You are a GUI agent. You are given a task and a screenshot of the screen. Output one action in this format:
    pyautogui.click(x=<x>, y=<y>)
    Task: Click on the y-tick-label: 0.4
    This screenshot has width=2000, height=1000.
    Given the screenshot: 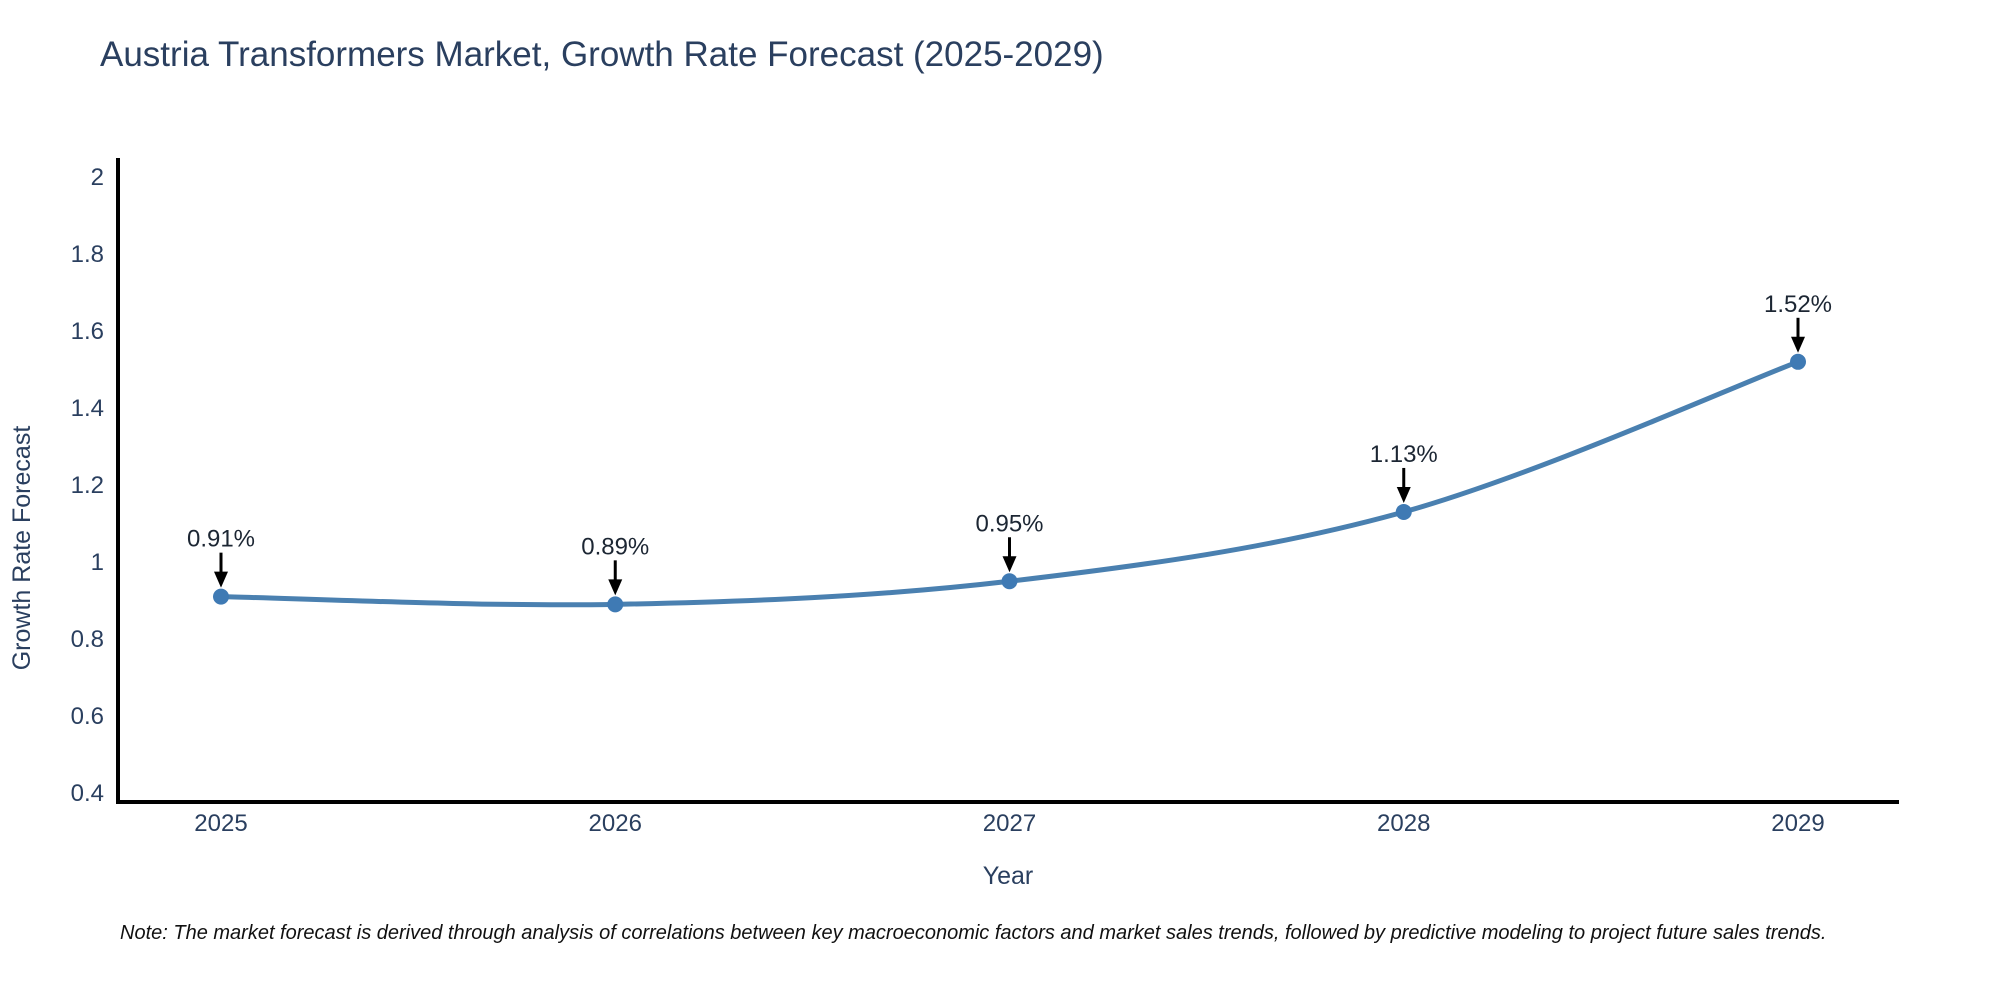 What is the action you would take?
    pyautogui.click(x=87, y=793)
    